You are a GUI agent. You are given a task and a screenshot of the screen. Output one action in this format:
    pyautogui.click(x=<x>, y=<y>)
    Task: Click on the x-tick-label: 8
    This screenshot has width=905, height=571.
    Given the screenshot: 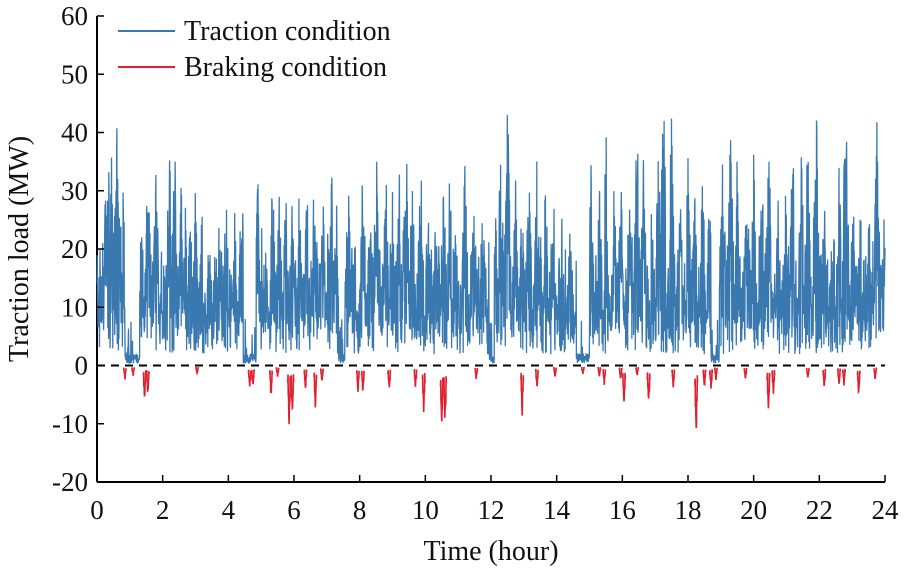 What is the action you would take?
    pyautogui.click(x=360, y=510)
    